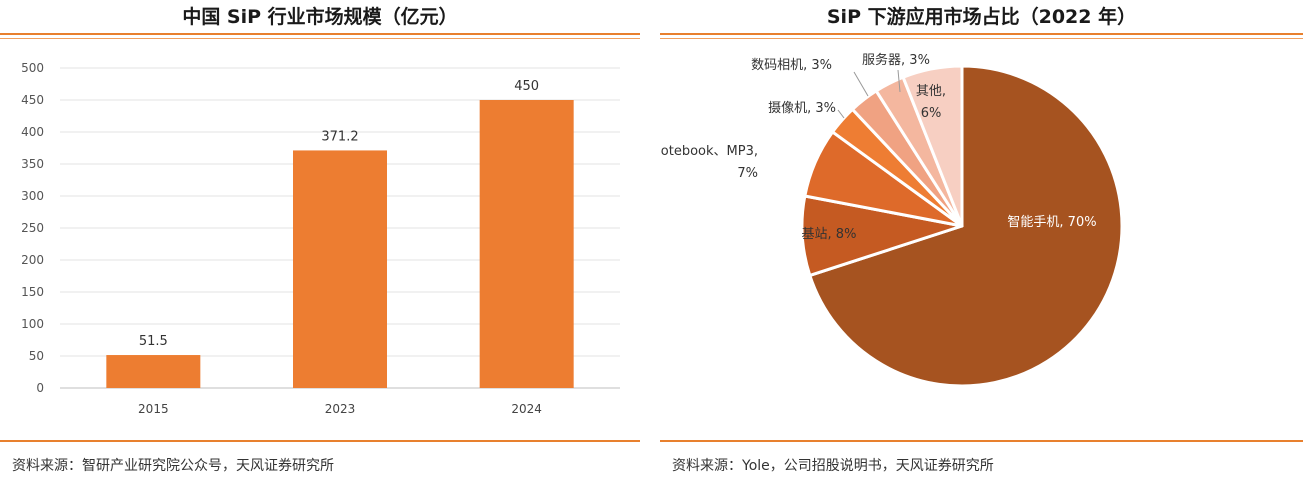 Image resolution: width=1303 pixels, height=479 pixels. Describe the element at coordinates (32, 164) in the screenshot. I see `y-tick-label: 350` at that location.